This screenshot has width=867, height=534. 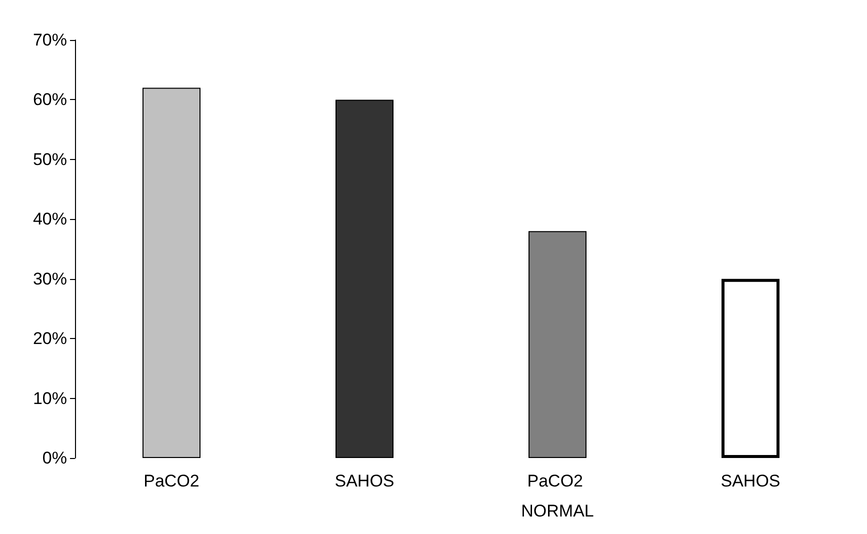 What do you see at coordinates (49, 278) in the screenshot?
I see `y-tick-label: 30%` at bounding box center [49, 278].